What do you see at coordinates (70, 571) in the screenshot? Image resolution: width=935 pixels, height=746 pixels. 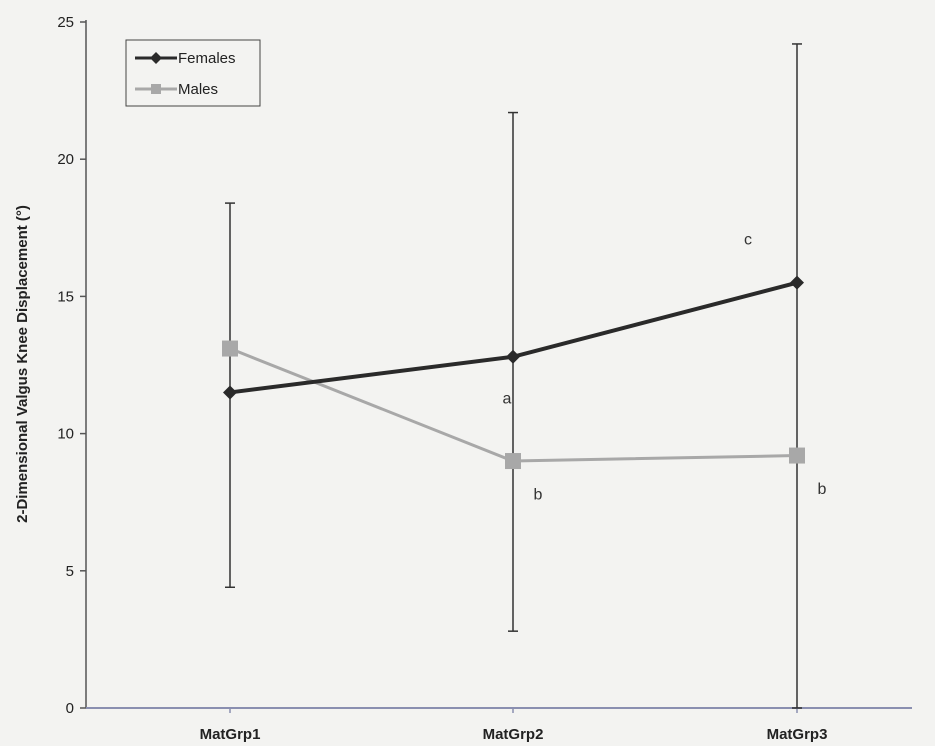 I see `y-tick-label: 5` at bounding box center [70, 571].